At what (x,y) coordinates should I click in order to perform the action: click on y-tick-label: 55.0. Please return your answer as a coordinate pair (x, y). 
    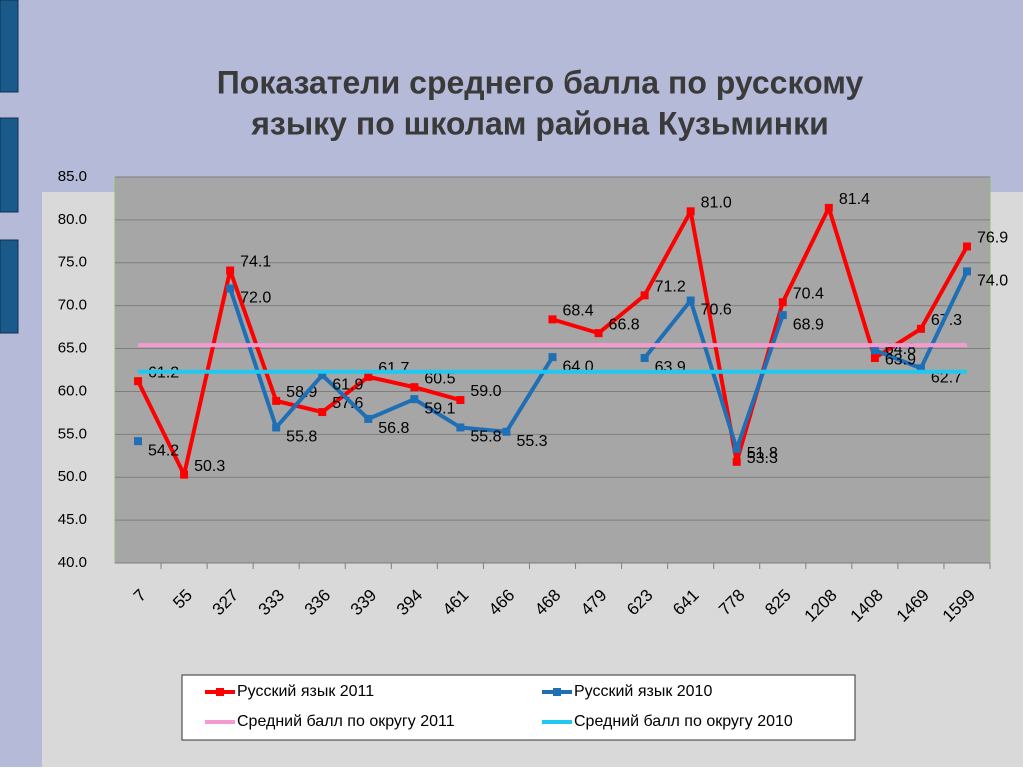
    Looking at the image, I should click on (72, 433).